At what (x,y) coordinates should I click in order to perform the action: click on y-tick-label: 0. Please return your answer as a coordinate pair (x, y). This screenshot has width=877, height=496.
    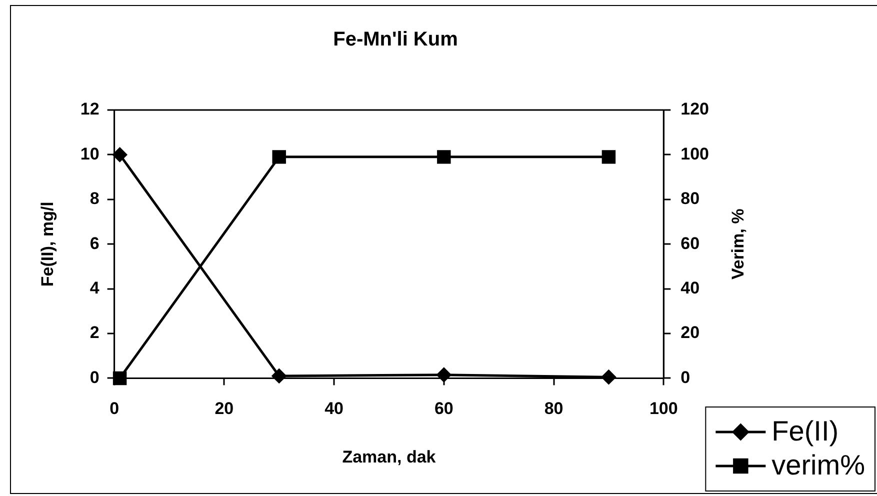
    Looking at the image, I should click on (95, 377).